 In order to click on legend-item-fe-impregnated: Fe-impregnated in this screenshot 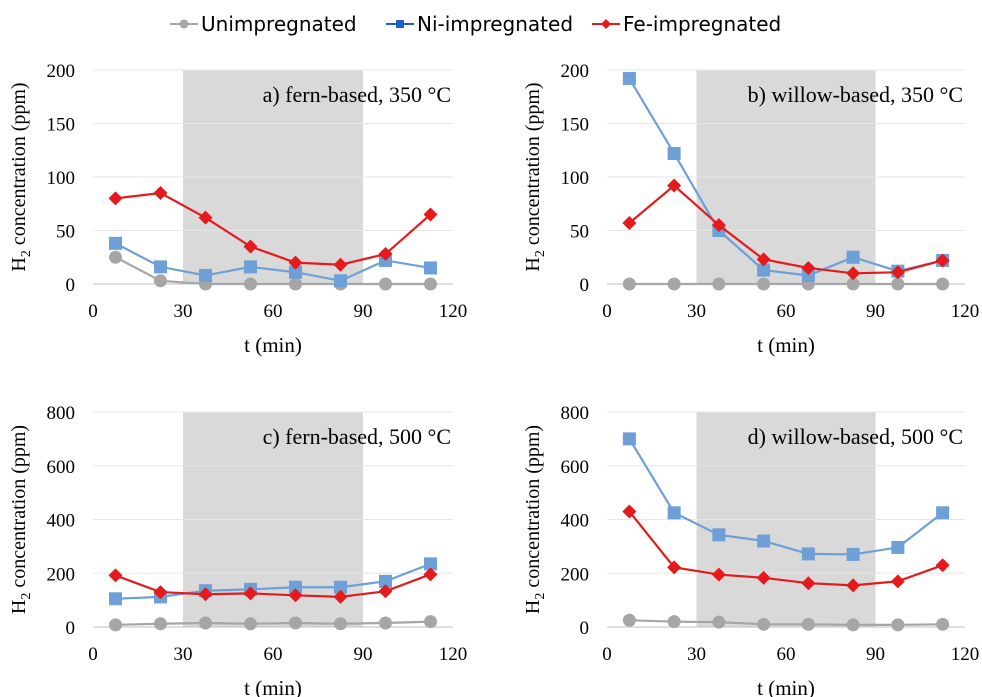, I will do `click(686, 24)`.